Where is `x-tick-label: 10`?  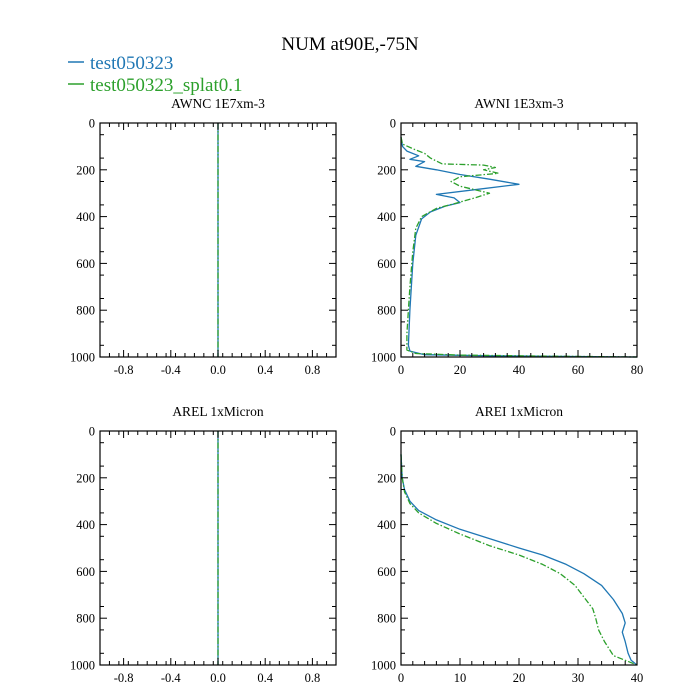
x-tick-label: 10 is located at coordinates (460, 678).